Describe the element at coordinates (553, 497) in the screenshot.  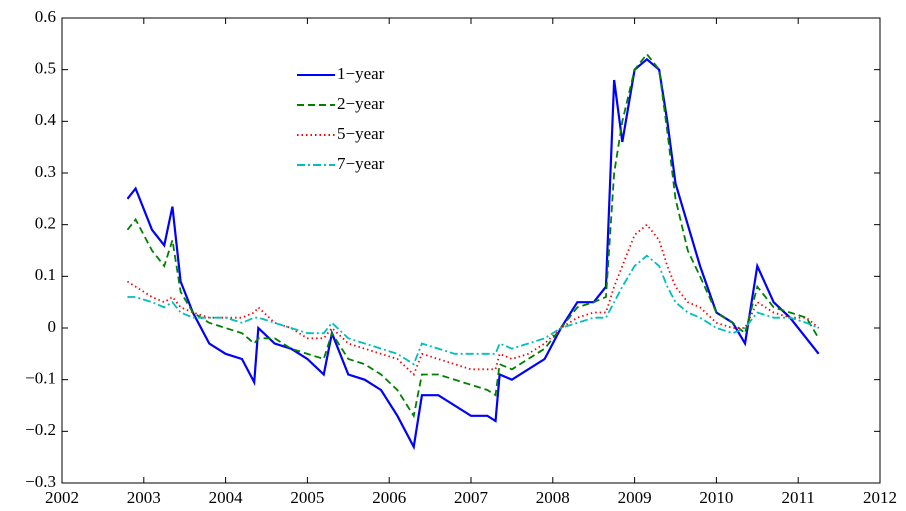
I see `x-tick-label: 2008` at that location.